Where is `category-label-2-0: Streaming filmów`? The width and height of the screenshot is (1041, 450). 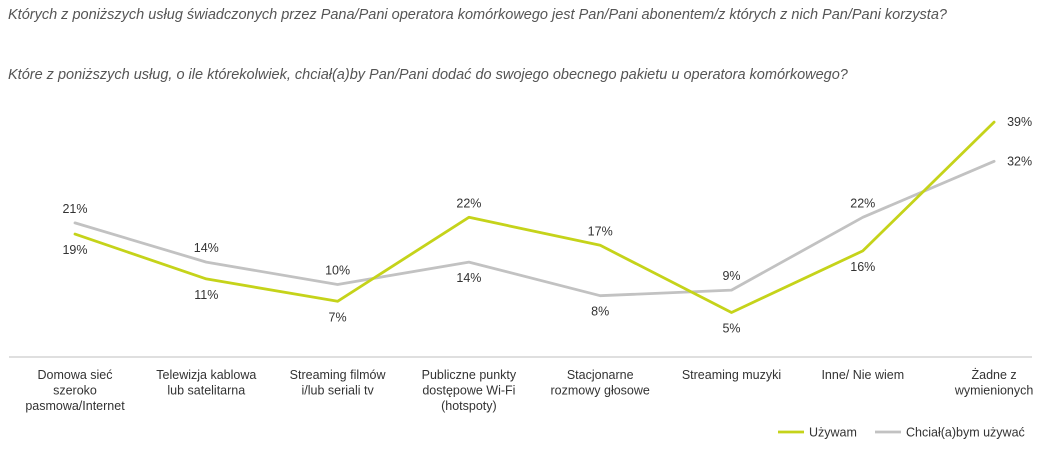 category-label-2-0: Streaming filmów is located at coordinates (338, 375).